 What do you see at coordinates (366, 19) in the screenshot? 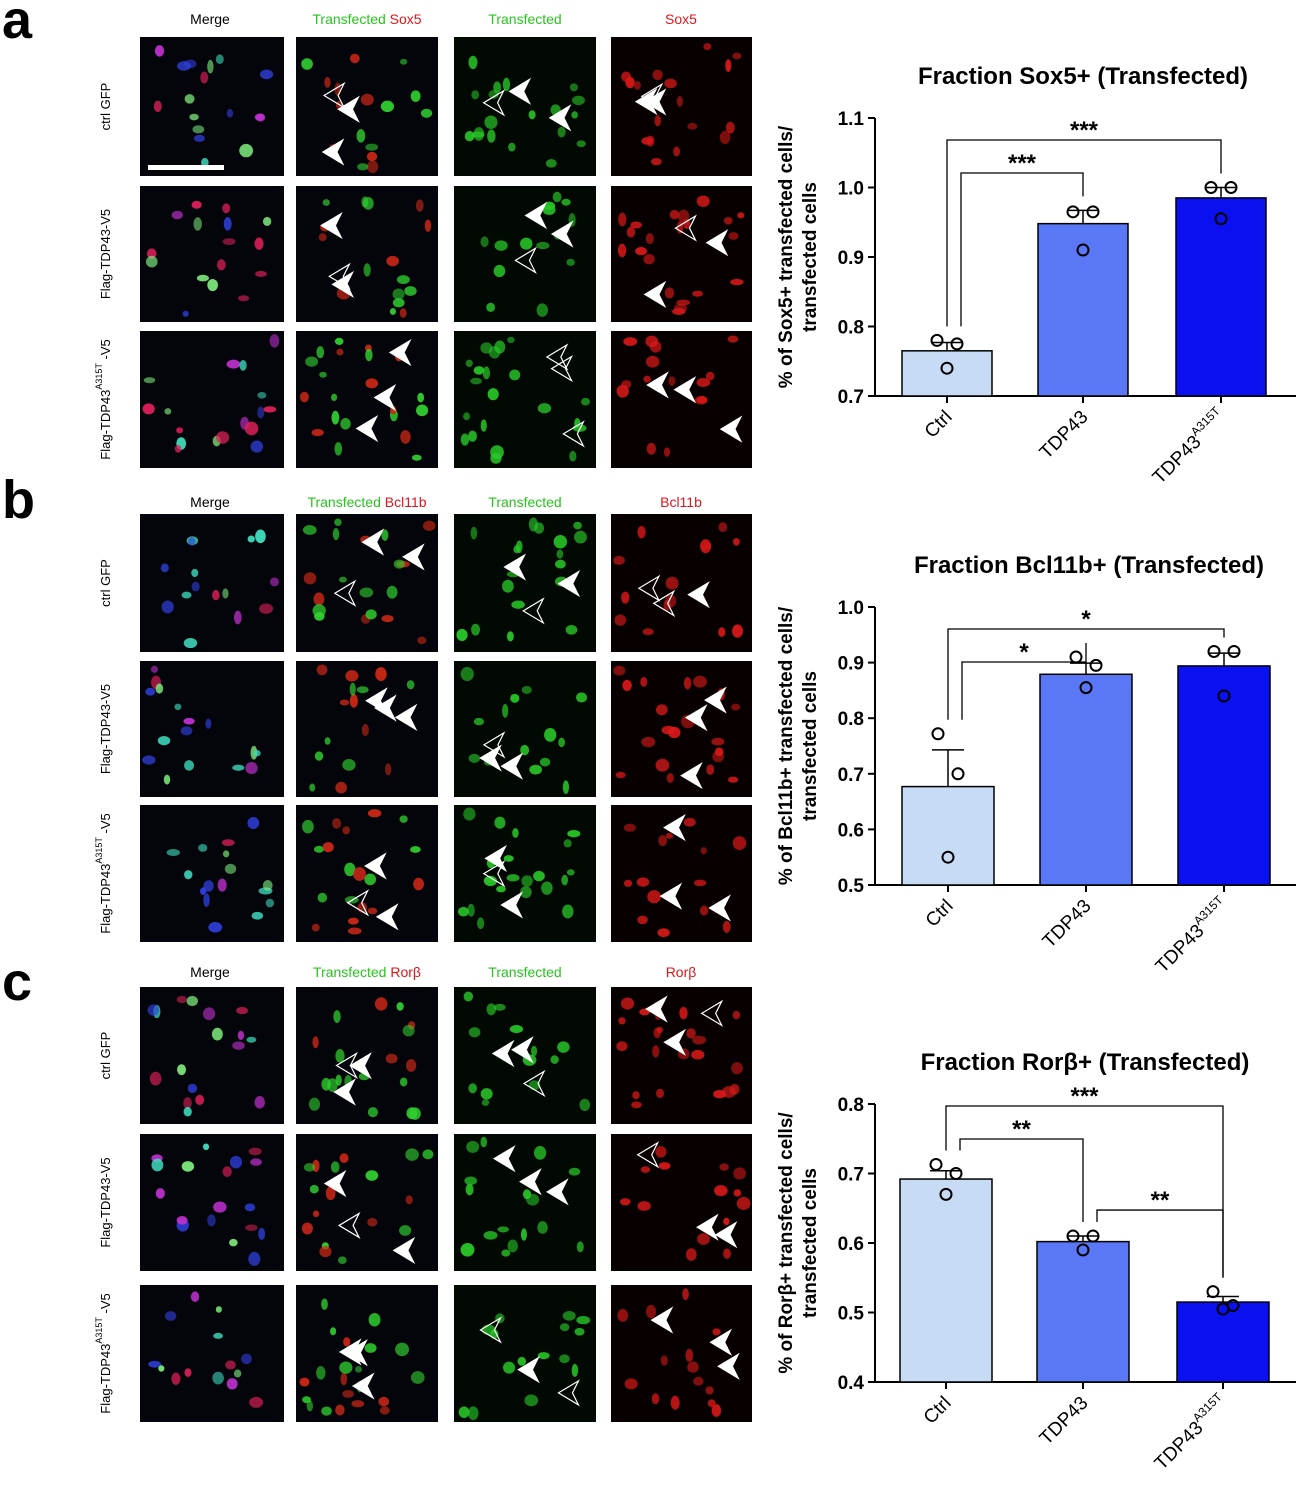
I see `column-header: Transfected Sox5` at bounding box center [366, 19].